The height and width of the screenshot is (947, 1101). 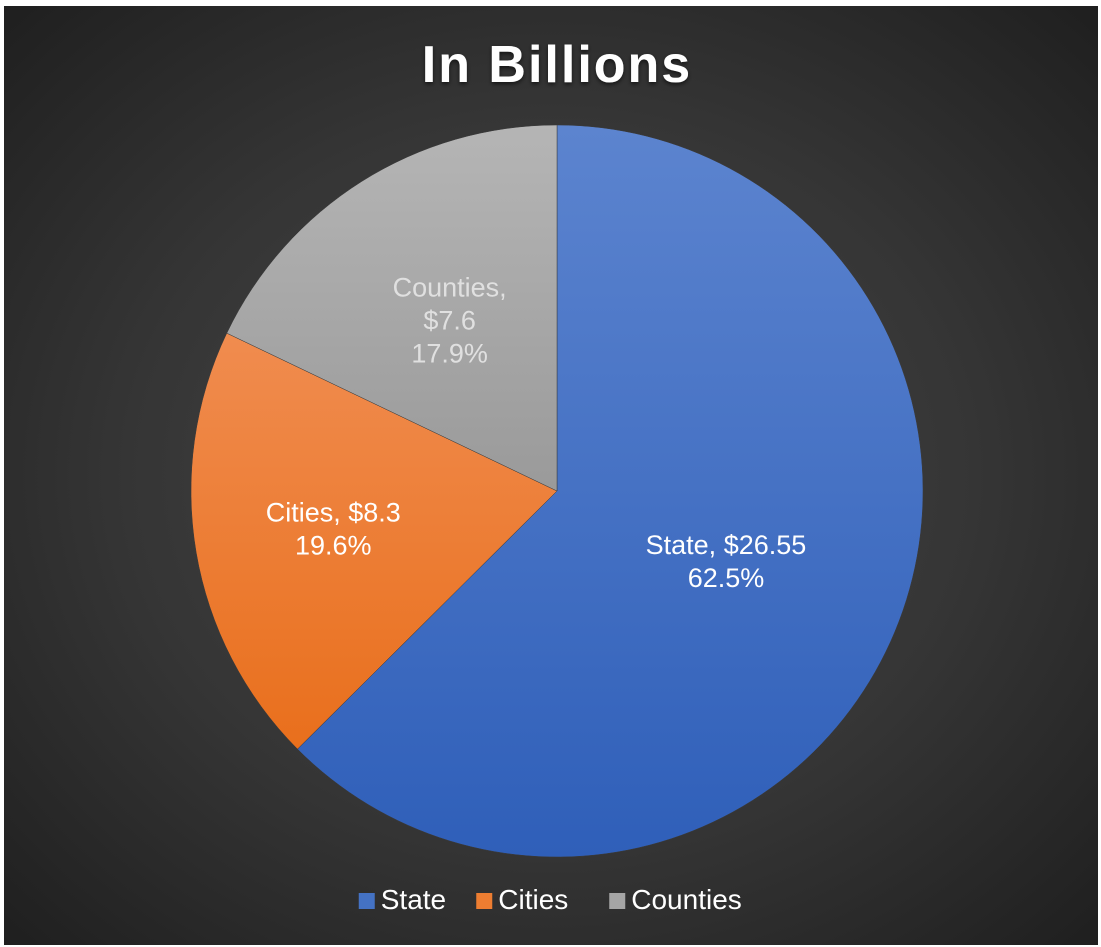 What do you see at coordinates (557, 65) in the screenshot?
I see `chart-title: In Billions` at bounding box center [557, 65].